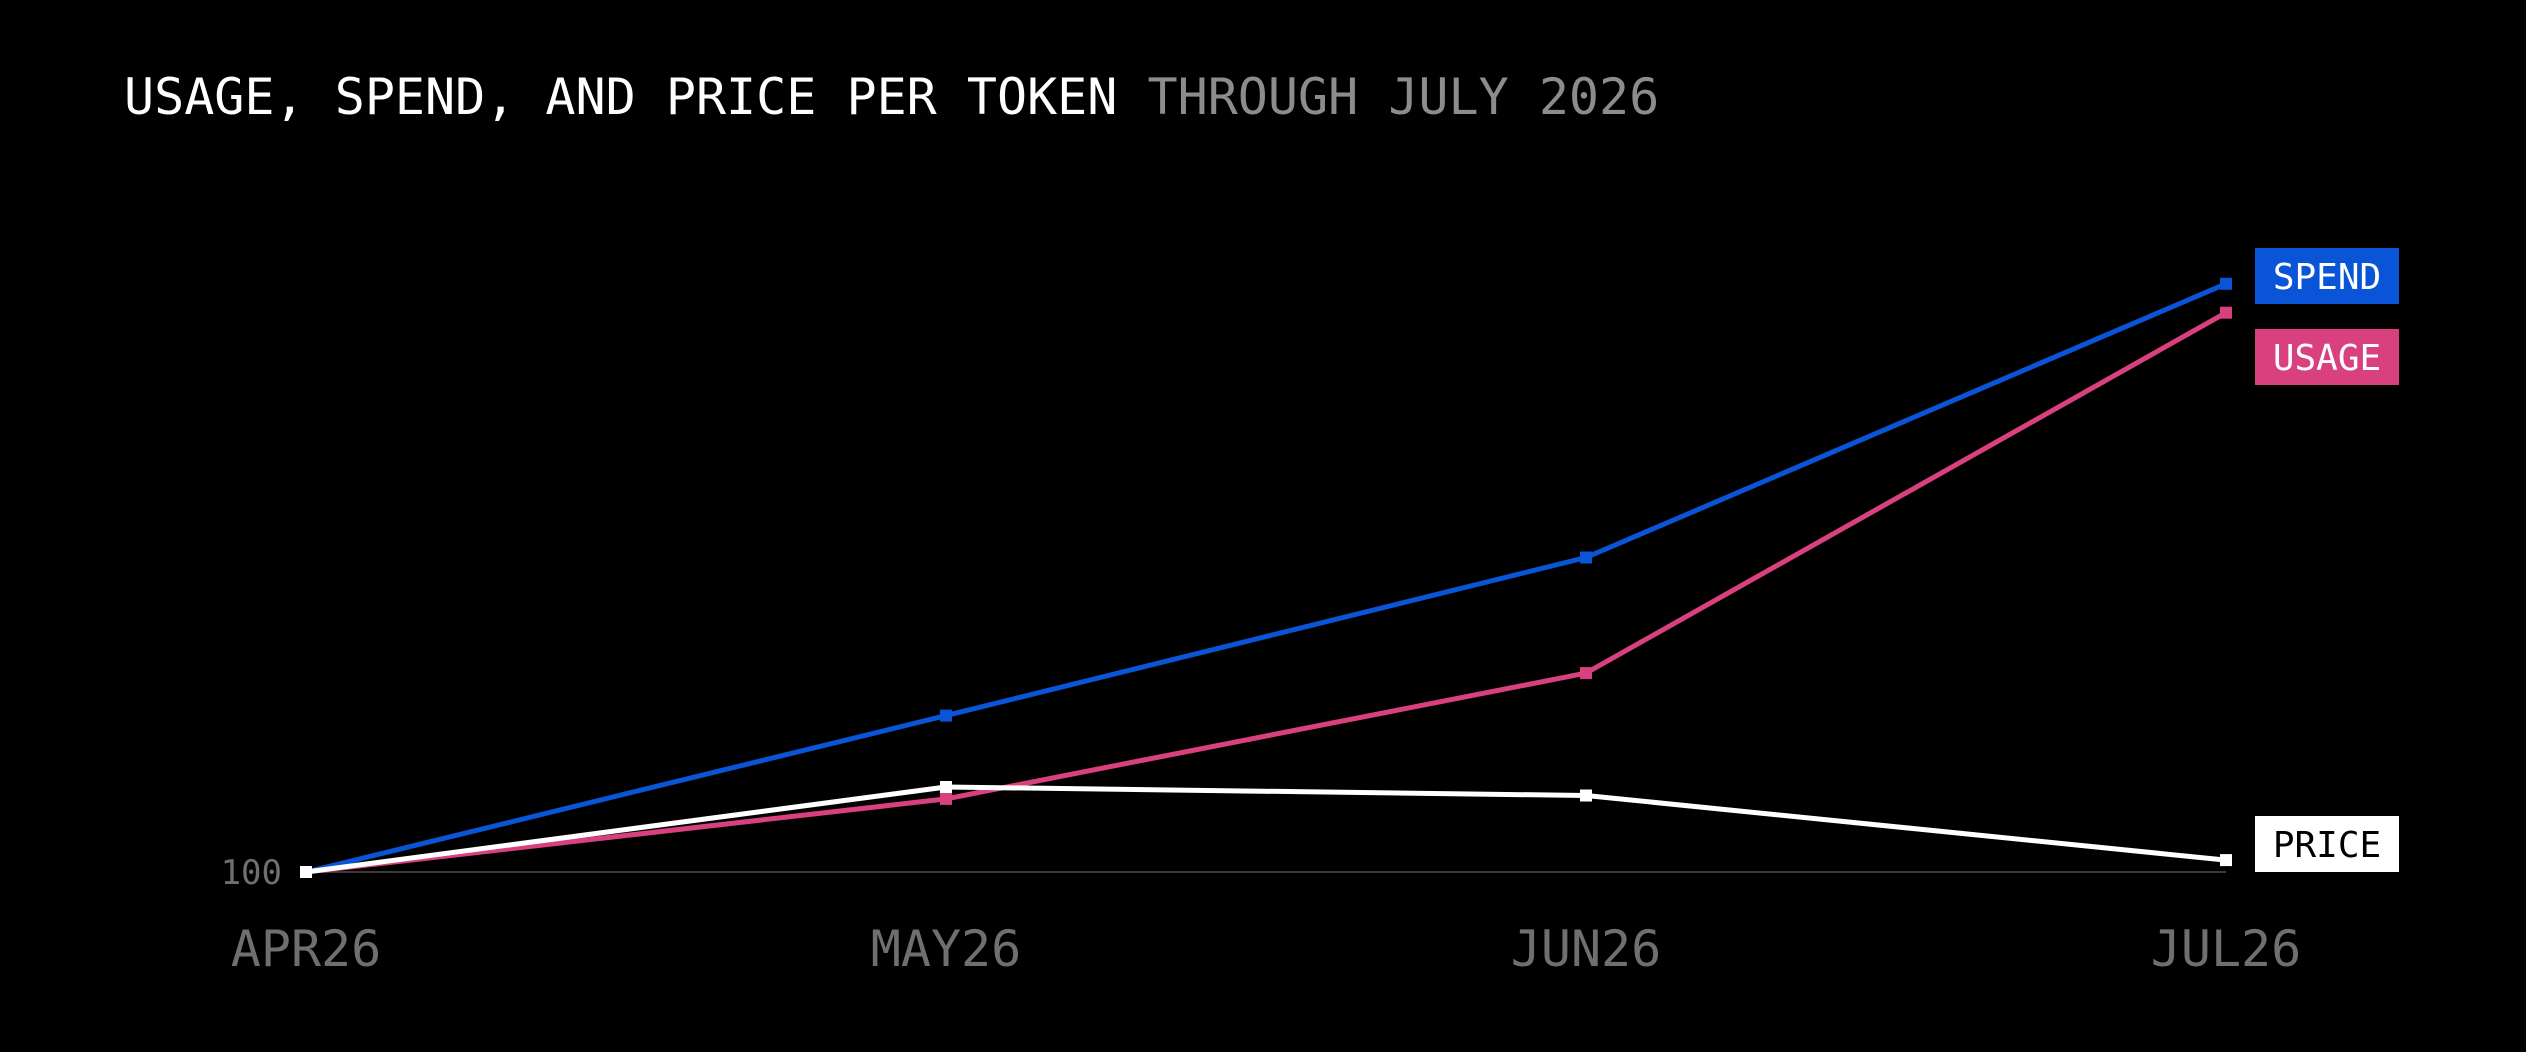 The height and width of the screenshot is (1052, 2526). I want to click on x-tick-label: APR26, so click(306, 949).